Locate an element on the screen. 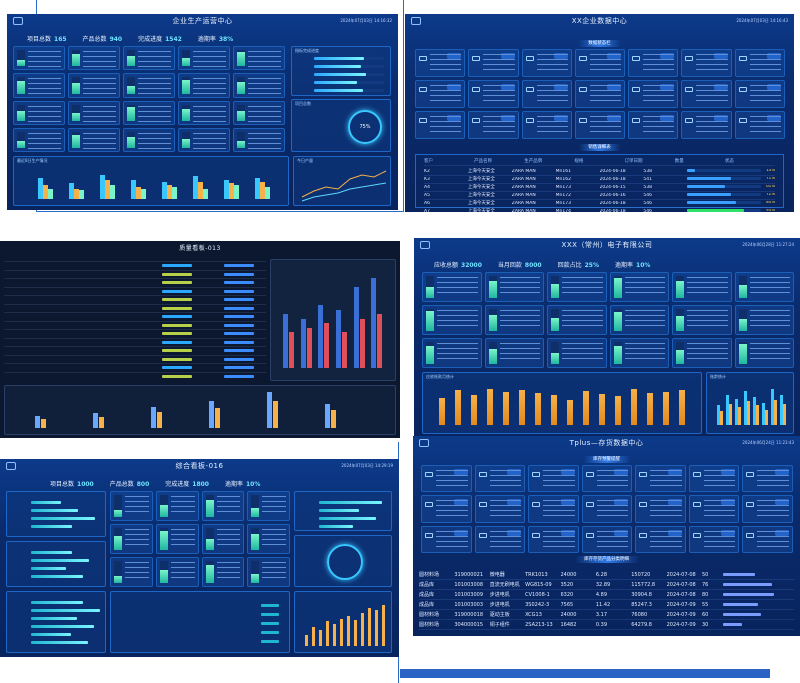 This screenshot has height=683, width=800. table-cell: 101003009 is located at coordinates (469, 594).